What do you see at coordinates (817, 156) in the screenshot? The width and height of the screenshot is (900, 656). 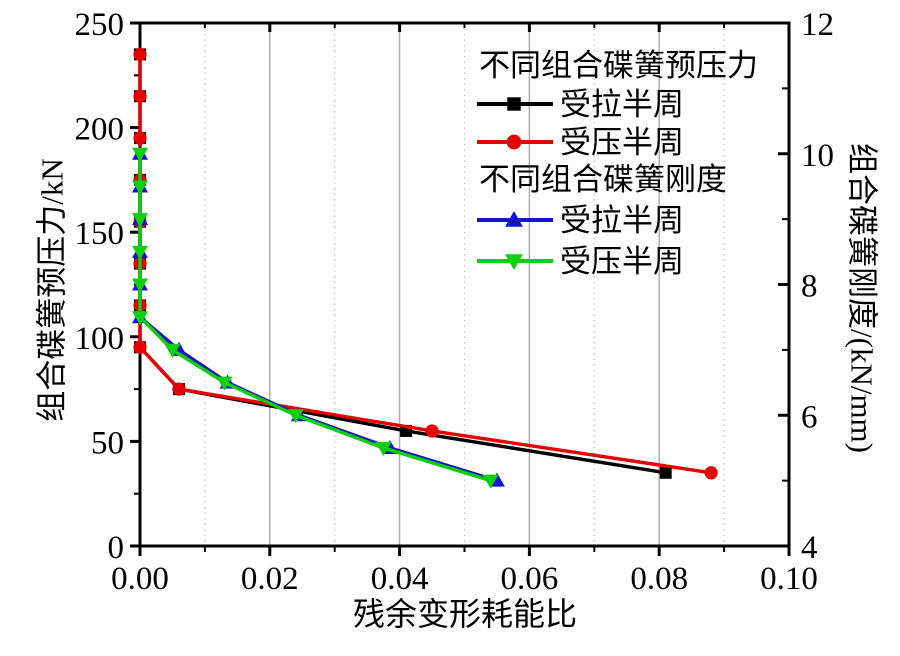 I see `y-right-tick-label: 10` at bounding box center [817, 156].